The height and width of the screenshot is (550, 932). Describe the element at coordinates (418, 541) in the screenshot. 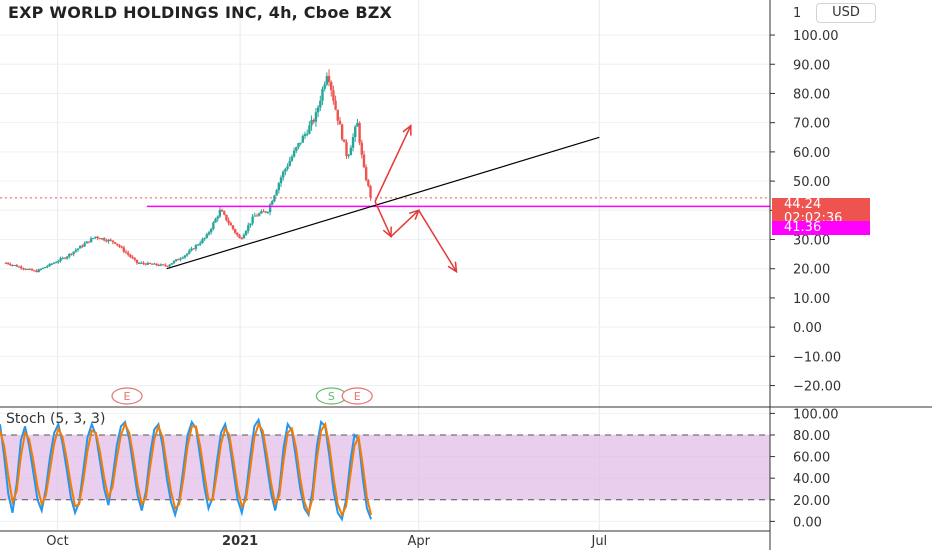

I see `time-axis-label: Apr` at that location.